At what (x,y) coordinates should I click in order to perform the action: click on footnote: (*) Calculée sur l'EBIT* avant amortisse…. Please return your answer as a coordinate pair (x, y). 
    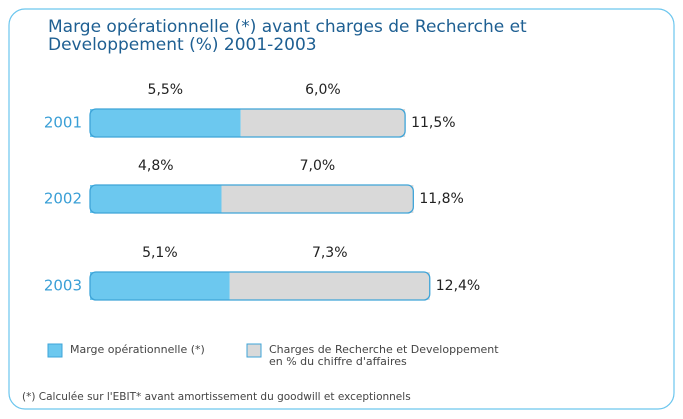
    Looking at the image, I should click on (216, 397).